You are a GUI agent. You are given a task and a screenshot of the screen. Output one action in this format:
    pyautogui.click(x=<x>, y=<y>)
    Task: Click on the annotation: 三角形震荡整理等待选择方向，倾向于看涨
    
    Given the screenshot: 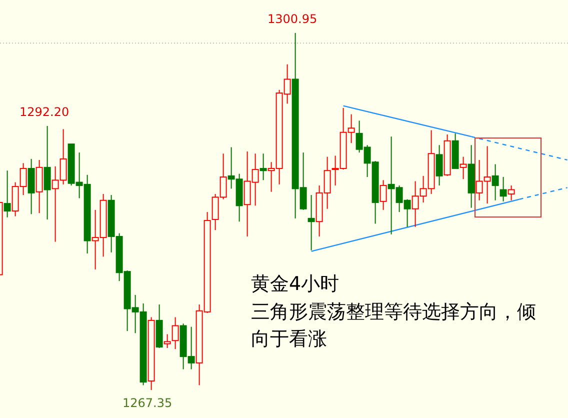 What is the action you would take?
    pyautogui.click(x=393, y=325)
    